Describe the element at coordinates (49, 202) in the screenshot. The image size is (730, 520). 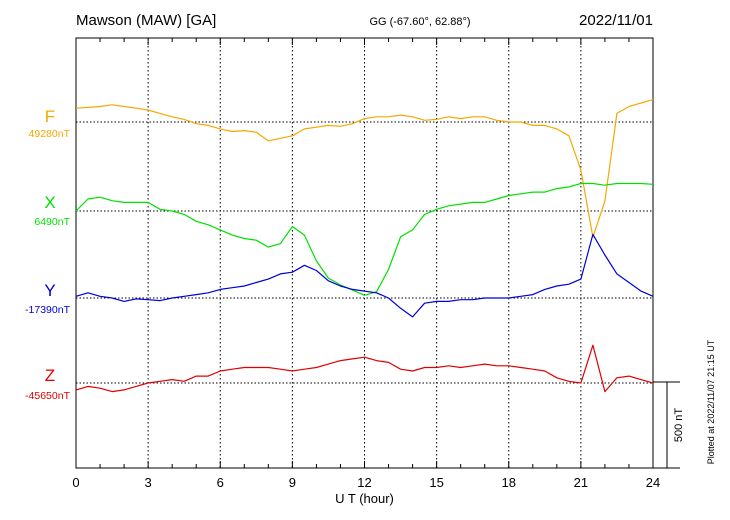
I see `series-name-x: X` at that location.